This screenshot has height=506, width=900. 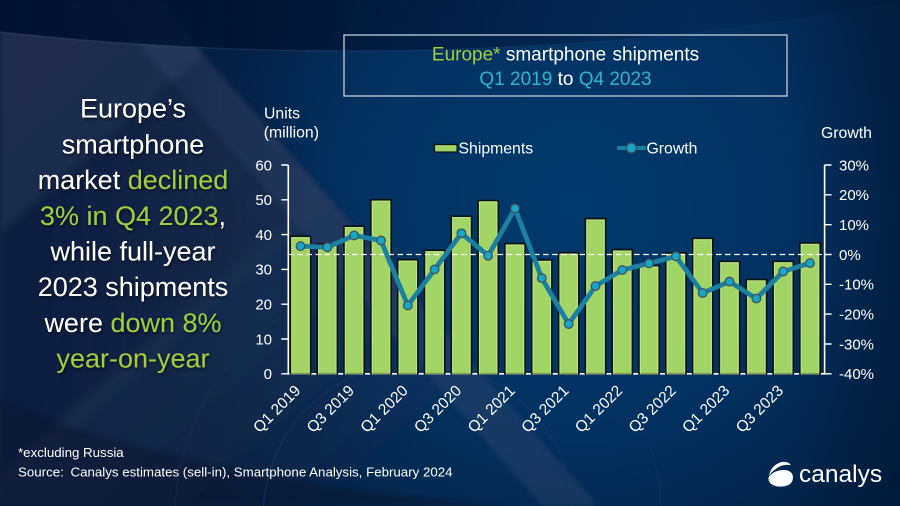 What do you see at coordinates (565, 55) in the screenshot?
I see `svg-text: Europe* smartphone shipments` at bounding box center [565, 55].